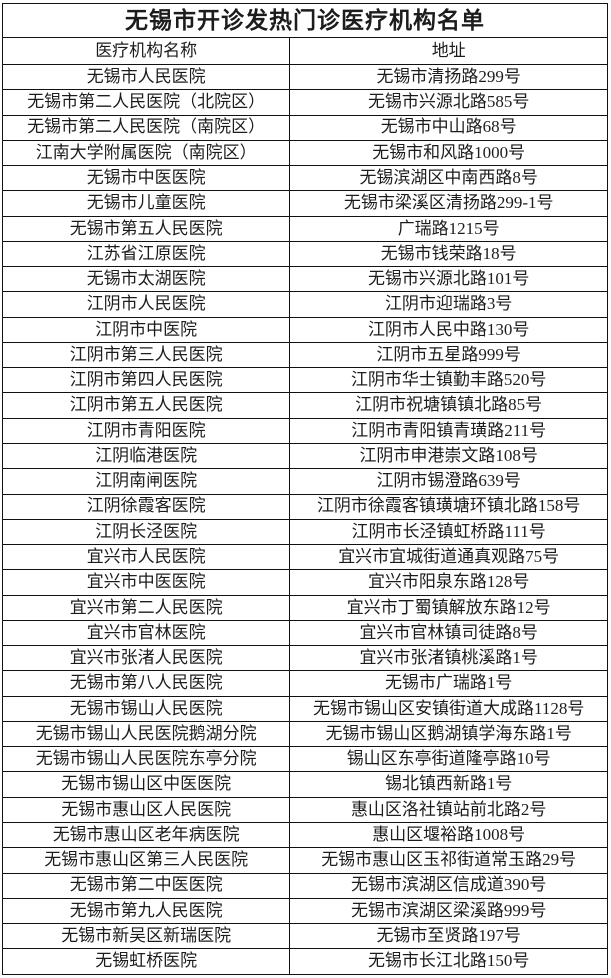 This screenshot has height=978, width=611. Describe the element at coordinates (448, 784) in the screenshot. I see `address-cell: 锡北镇西新路1号` at that location.